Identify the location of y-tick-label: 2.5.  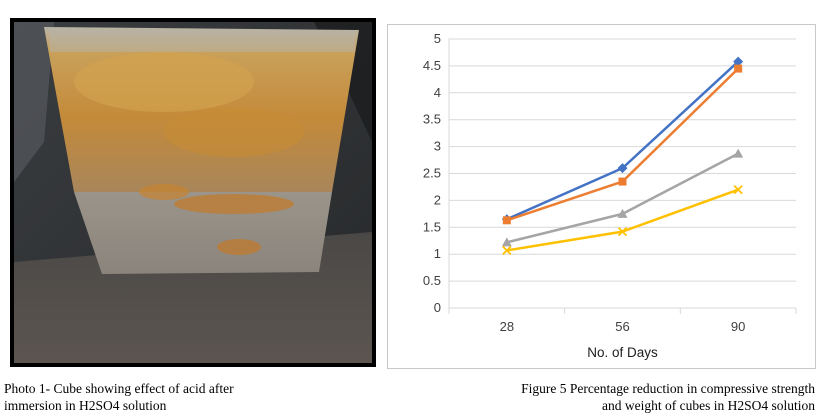
(432, 173).